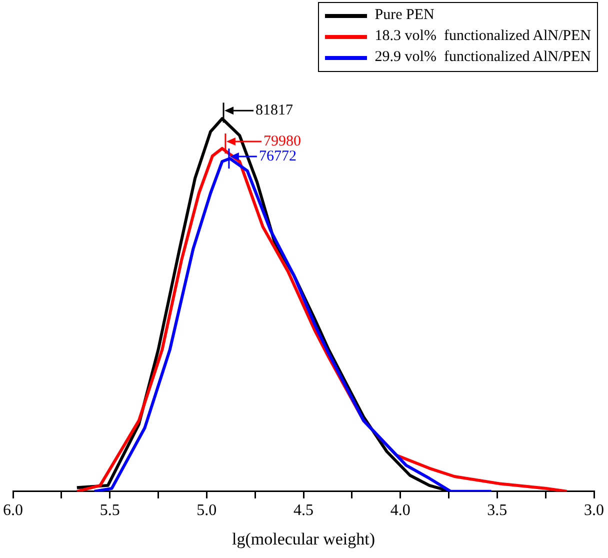  What do you see at coordinates (13, 511) in the screenshot?
I see `x-tick-label: 6.0` at bounding box center [13, 511].